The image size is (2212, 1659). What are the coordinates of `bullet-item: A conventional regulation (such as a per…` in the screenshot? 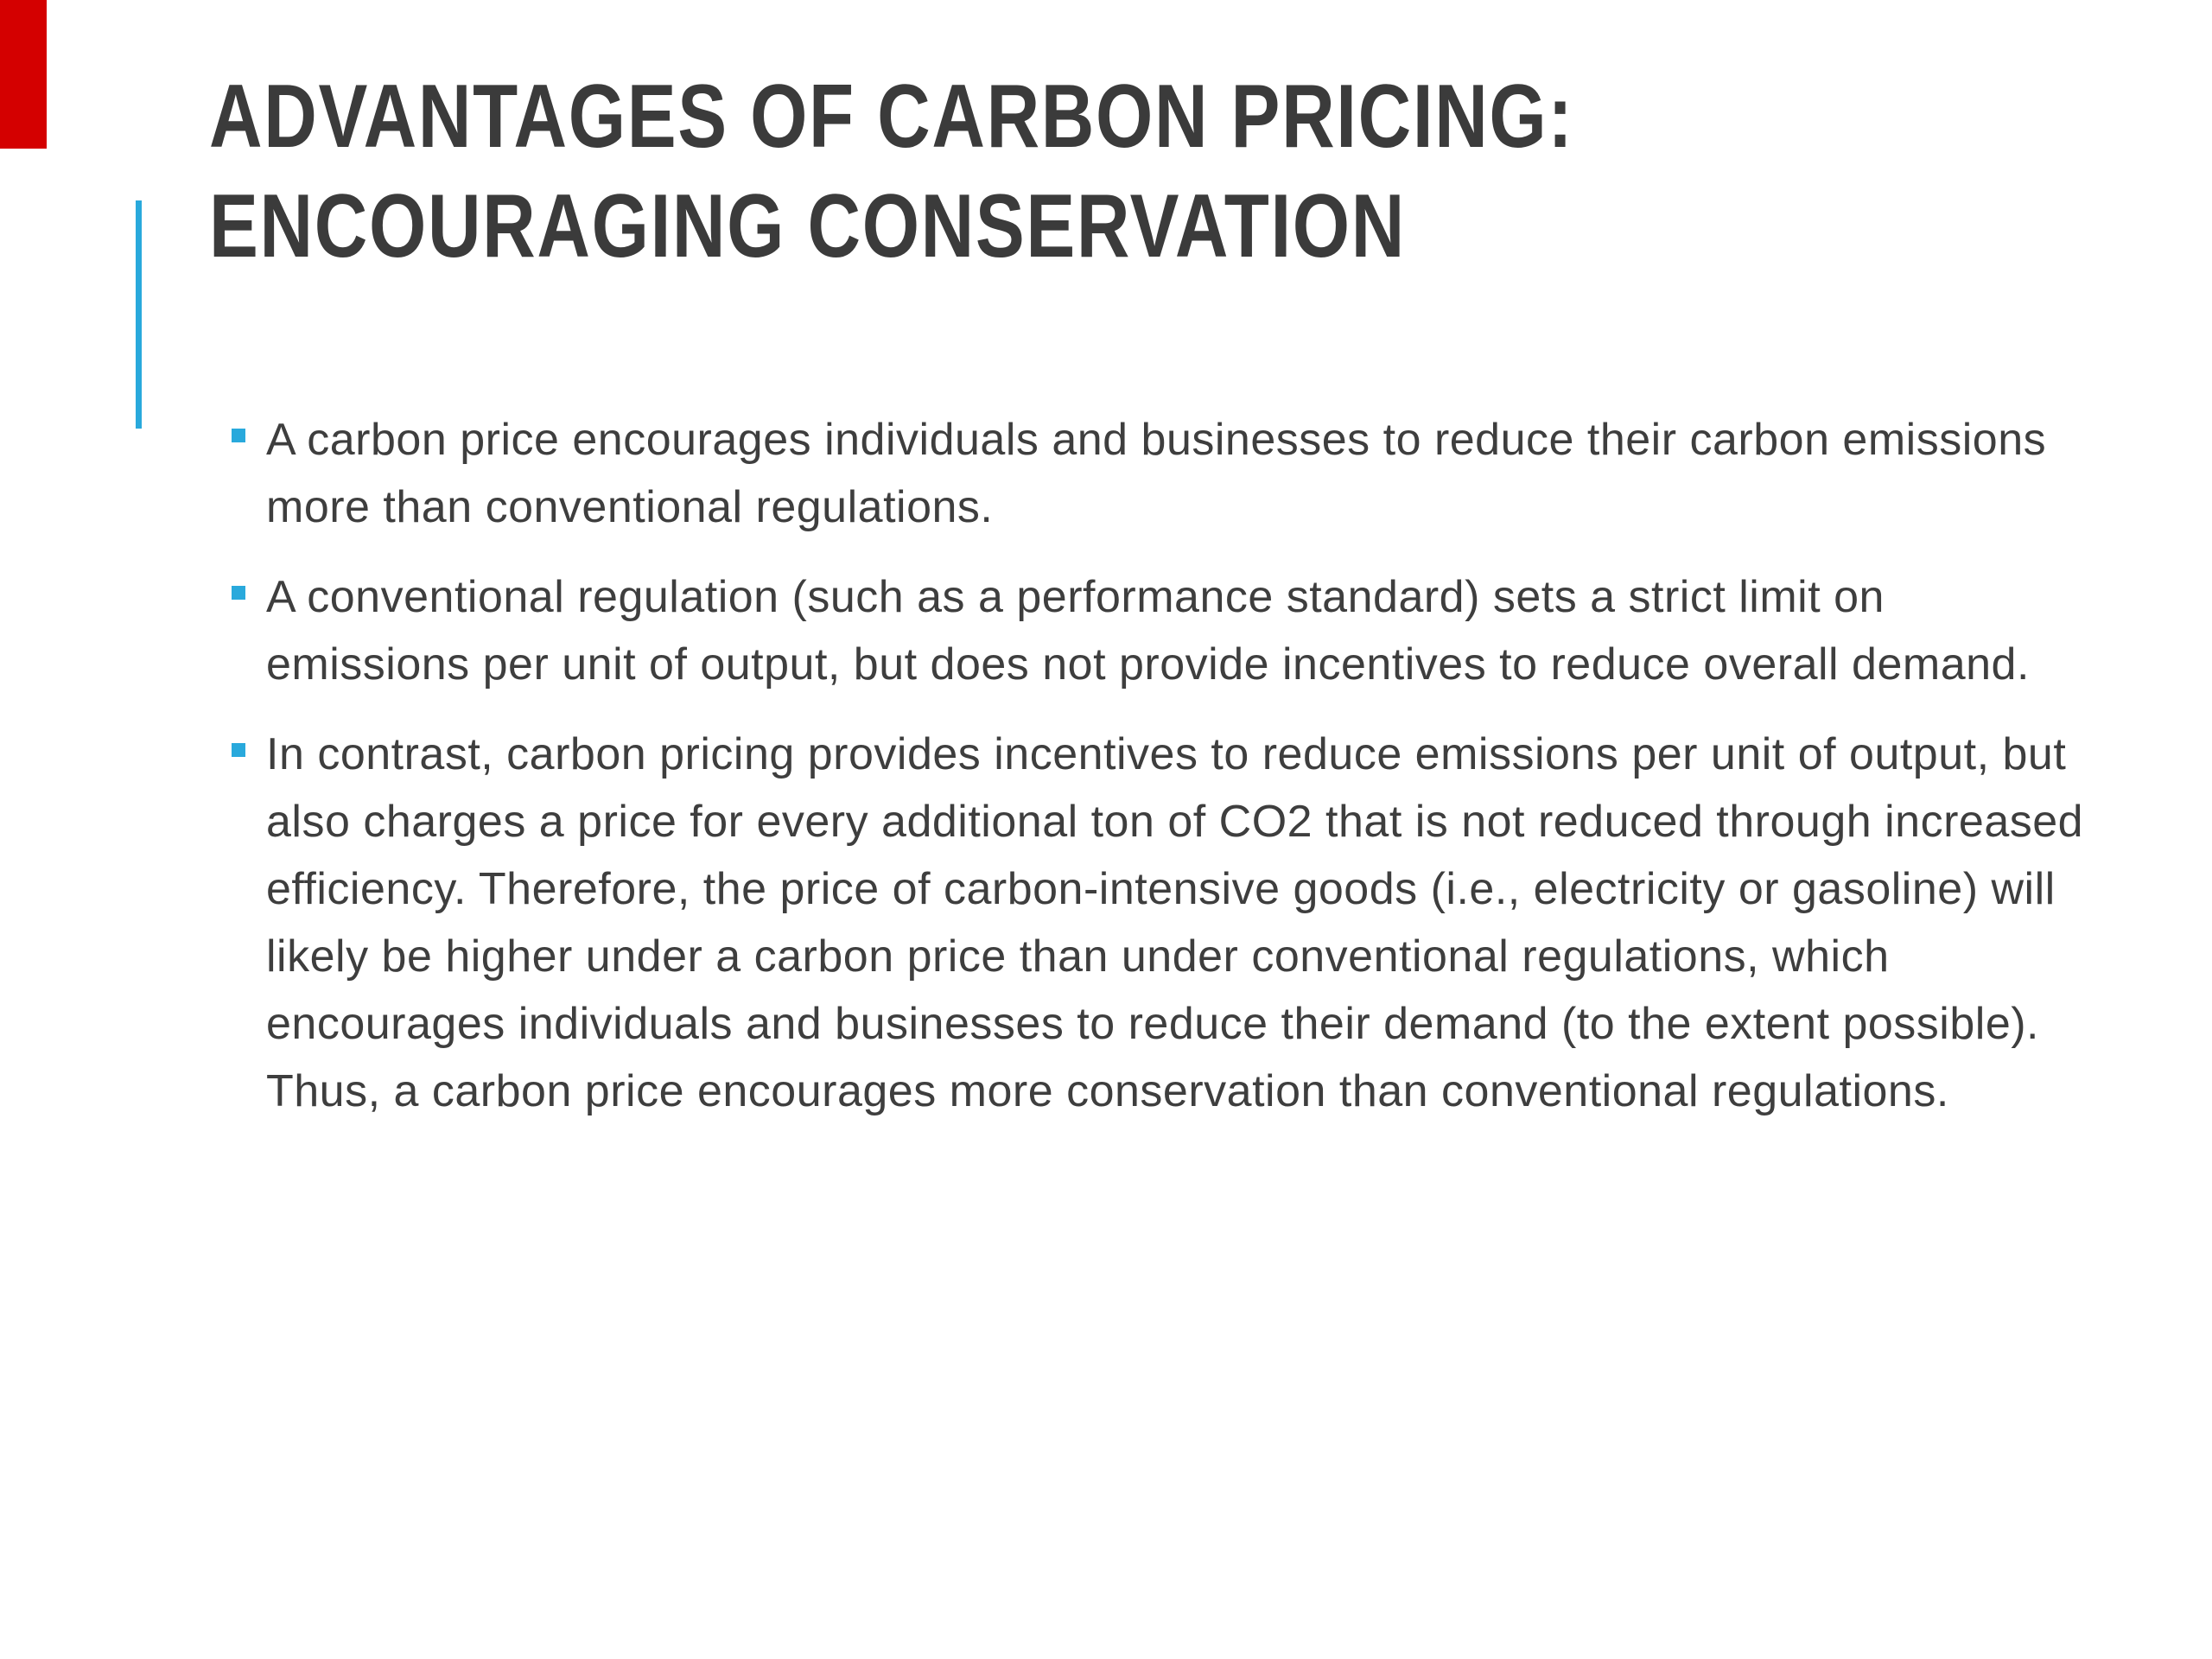 It's located at (1160, 630).